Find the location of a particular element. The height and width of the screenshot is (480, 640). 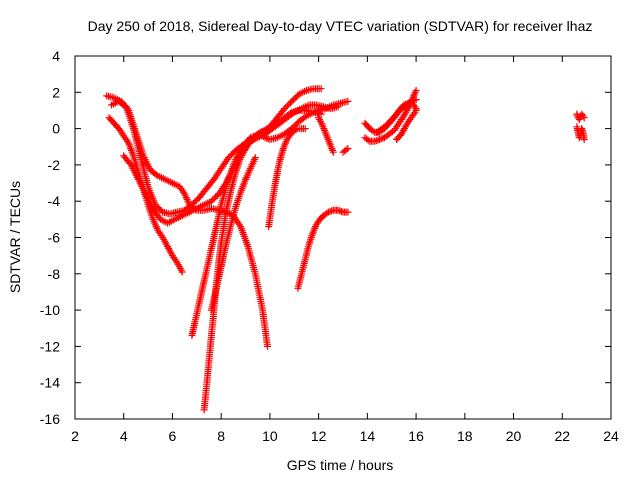

x-tick-label: 8 is located at coordinates (221, 436).